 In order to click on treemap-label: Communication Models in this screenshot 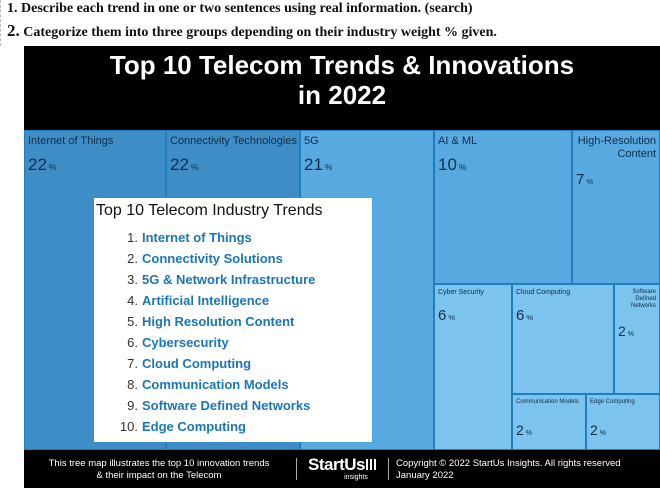, I will do `click(547, 402)`.